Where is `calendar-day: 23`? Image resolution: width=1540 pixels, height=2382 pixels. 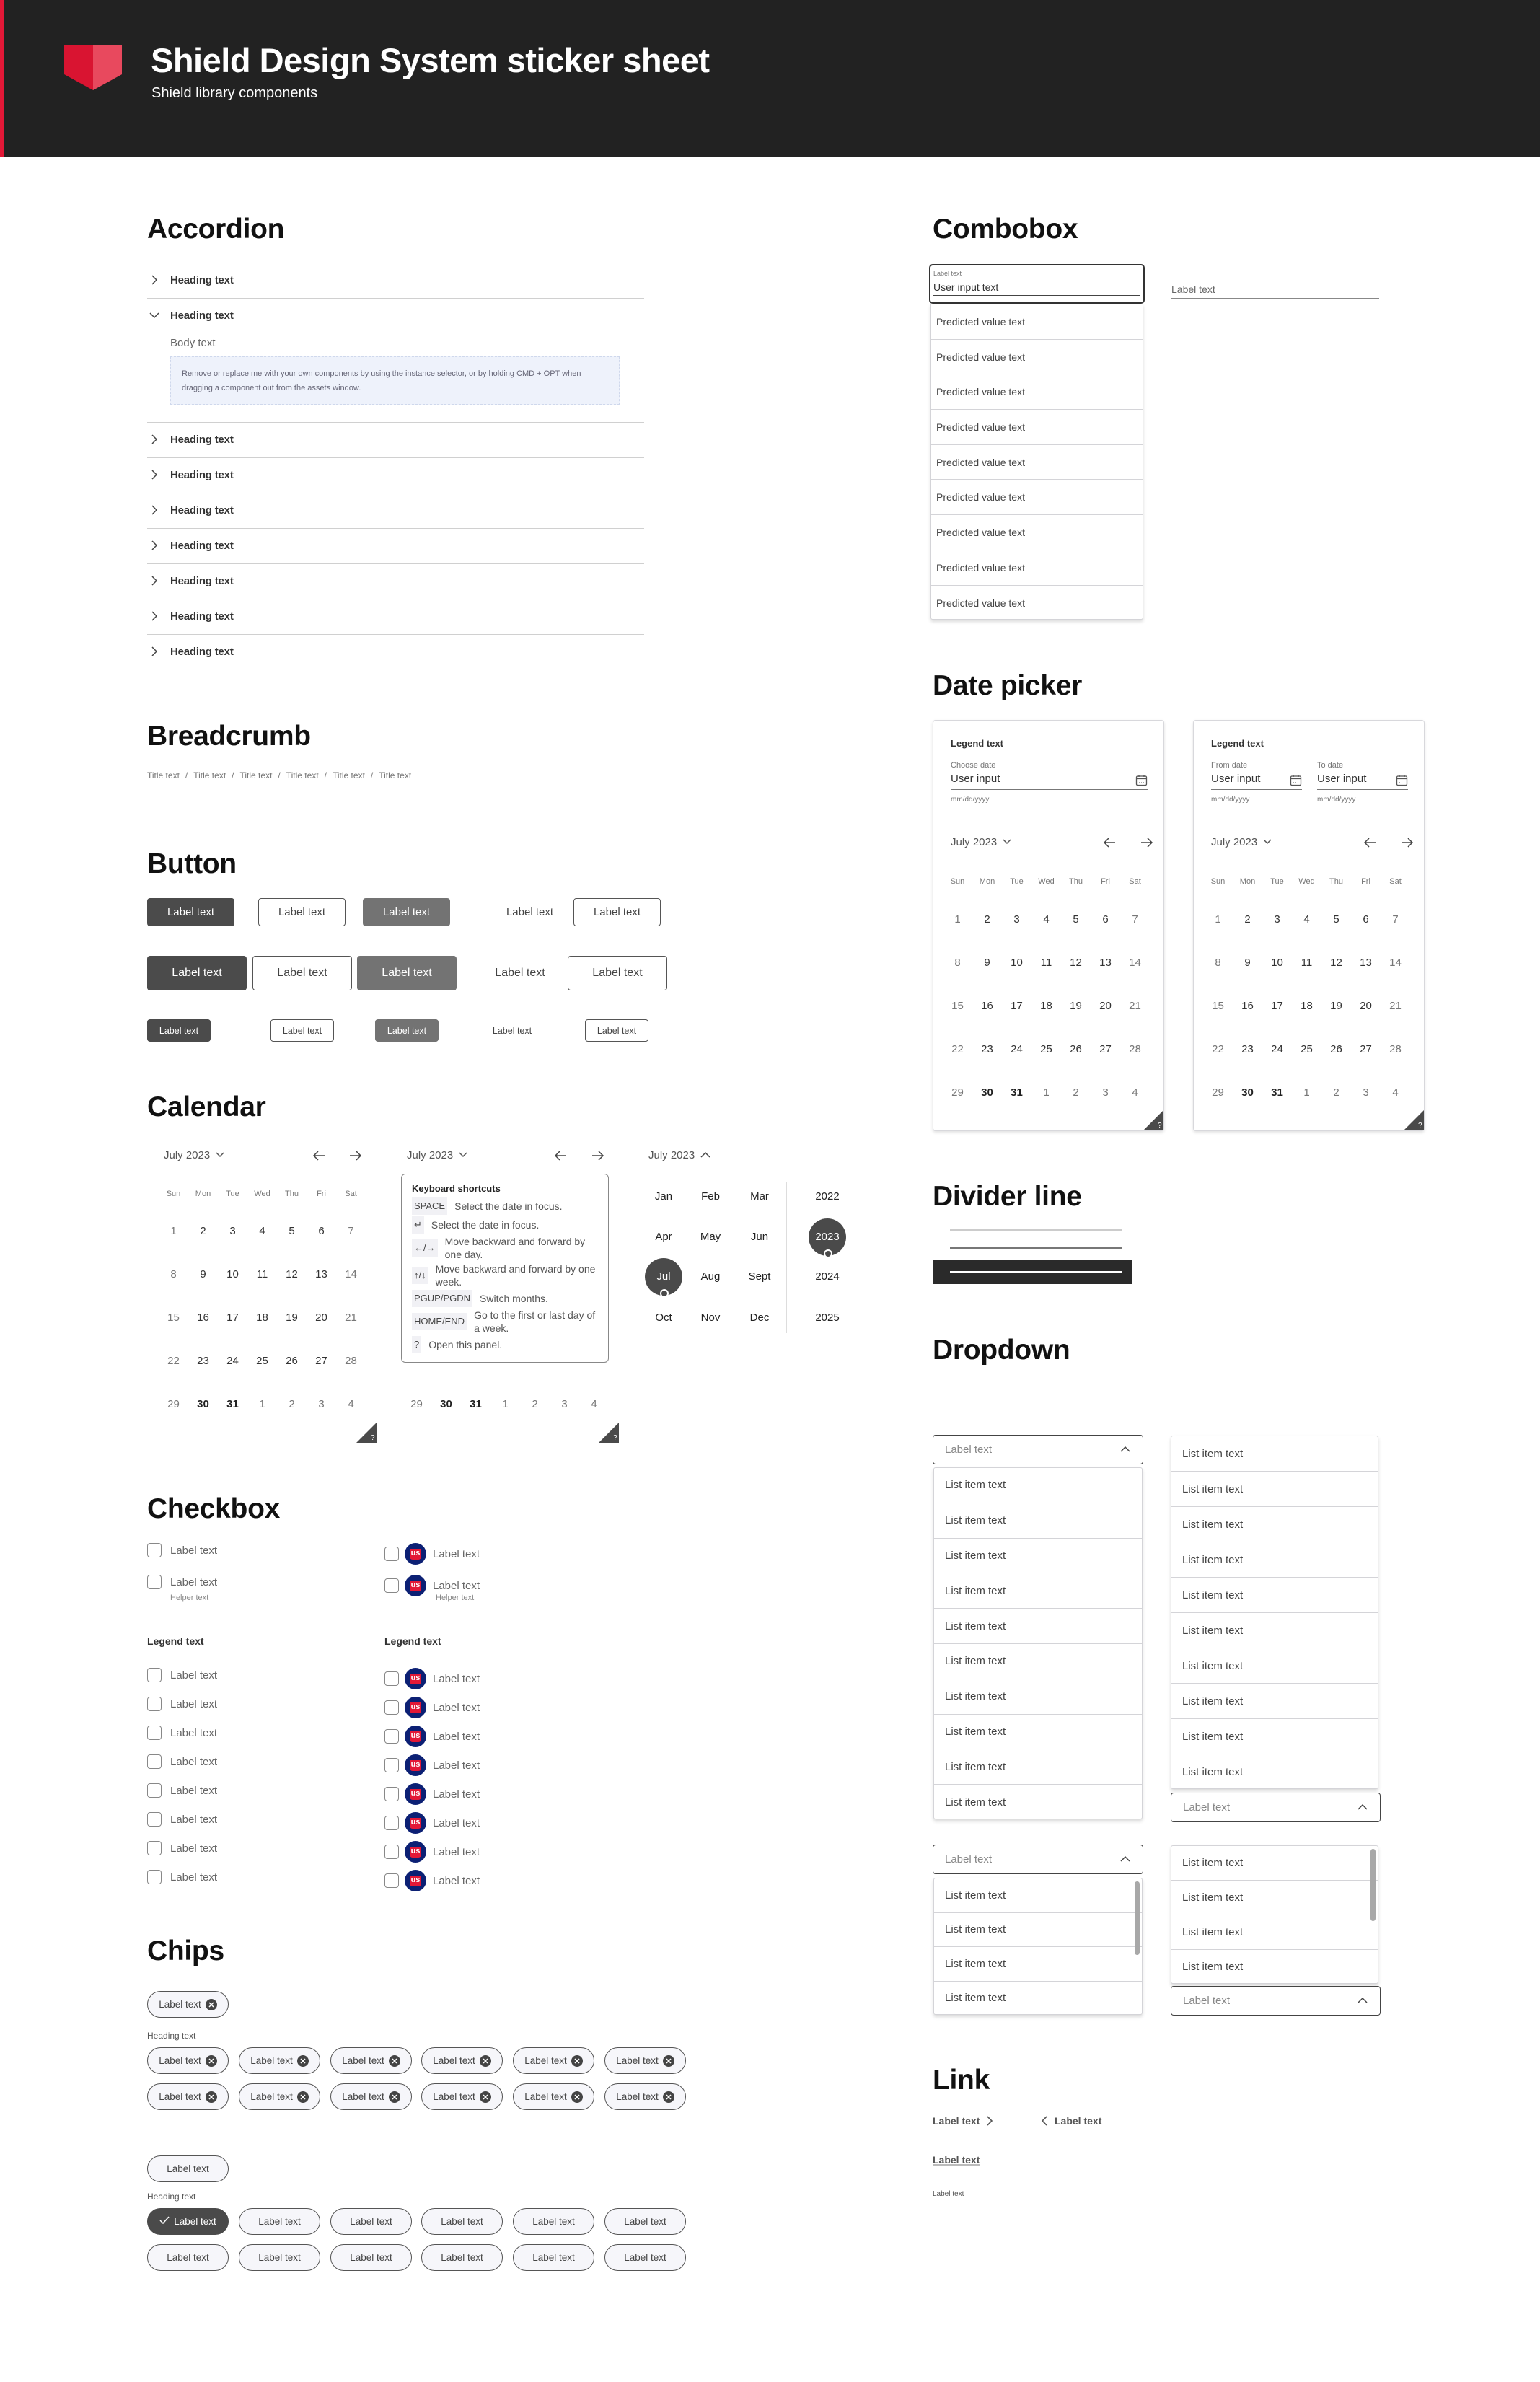
calendar-day: 23 is located at coordinates (1248, 1049).